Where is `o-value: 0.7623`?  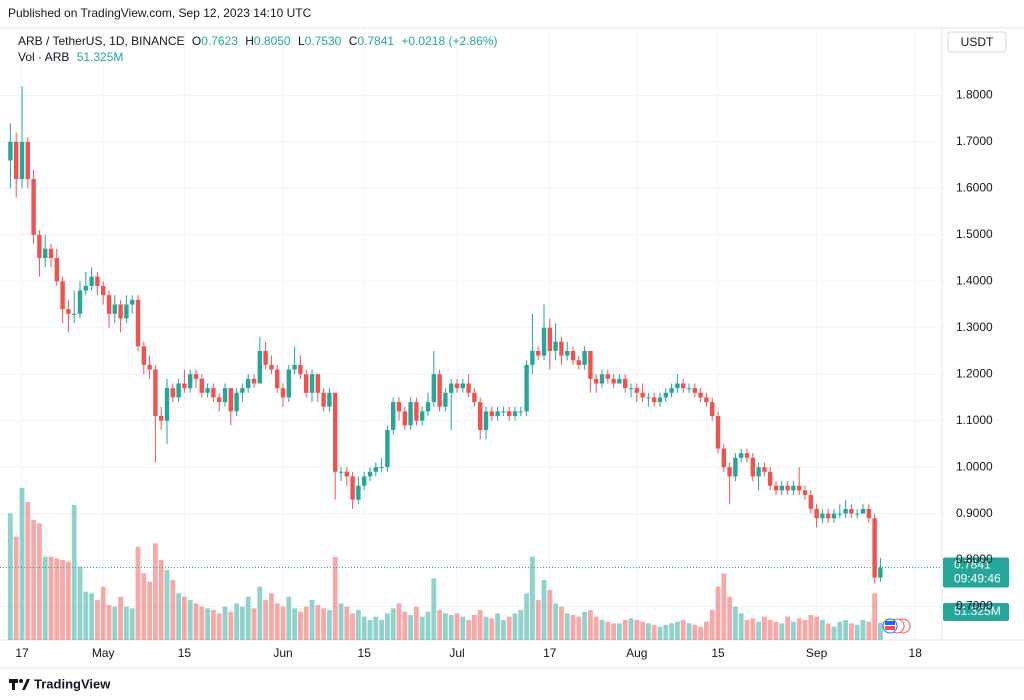
o-value: 0.7623 is located at coordinates (219, 41).